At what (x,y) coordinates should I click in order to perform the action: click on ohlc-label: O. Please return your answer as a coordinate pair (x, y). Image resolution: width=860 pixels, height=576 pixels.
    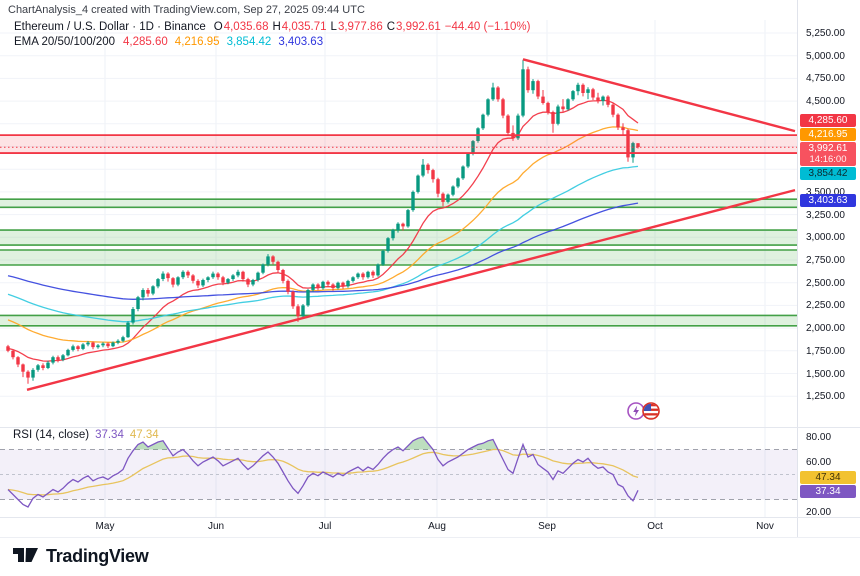
    Looking at the image, I should click on (218, 27).